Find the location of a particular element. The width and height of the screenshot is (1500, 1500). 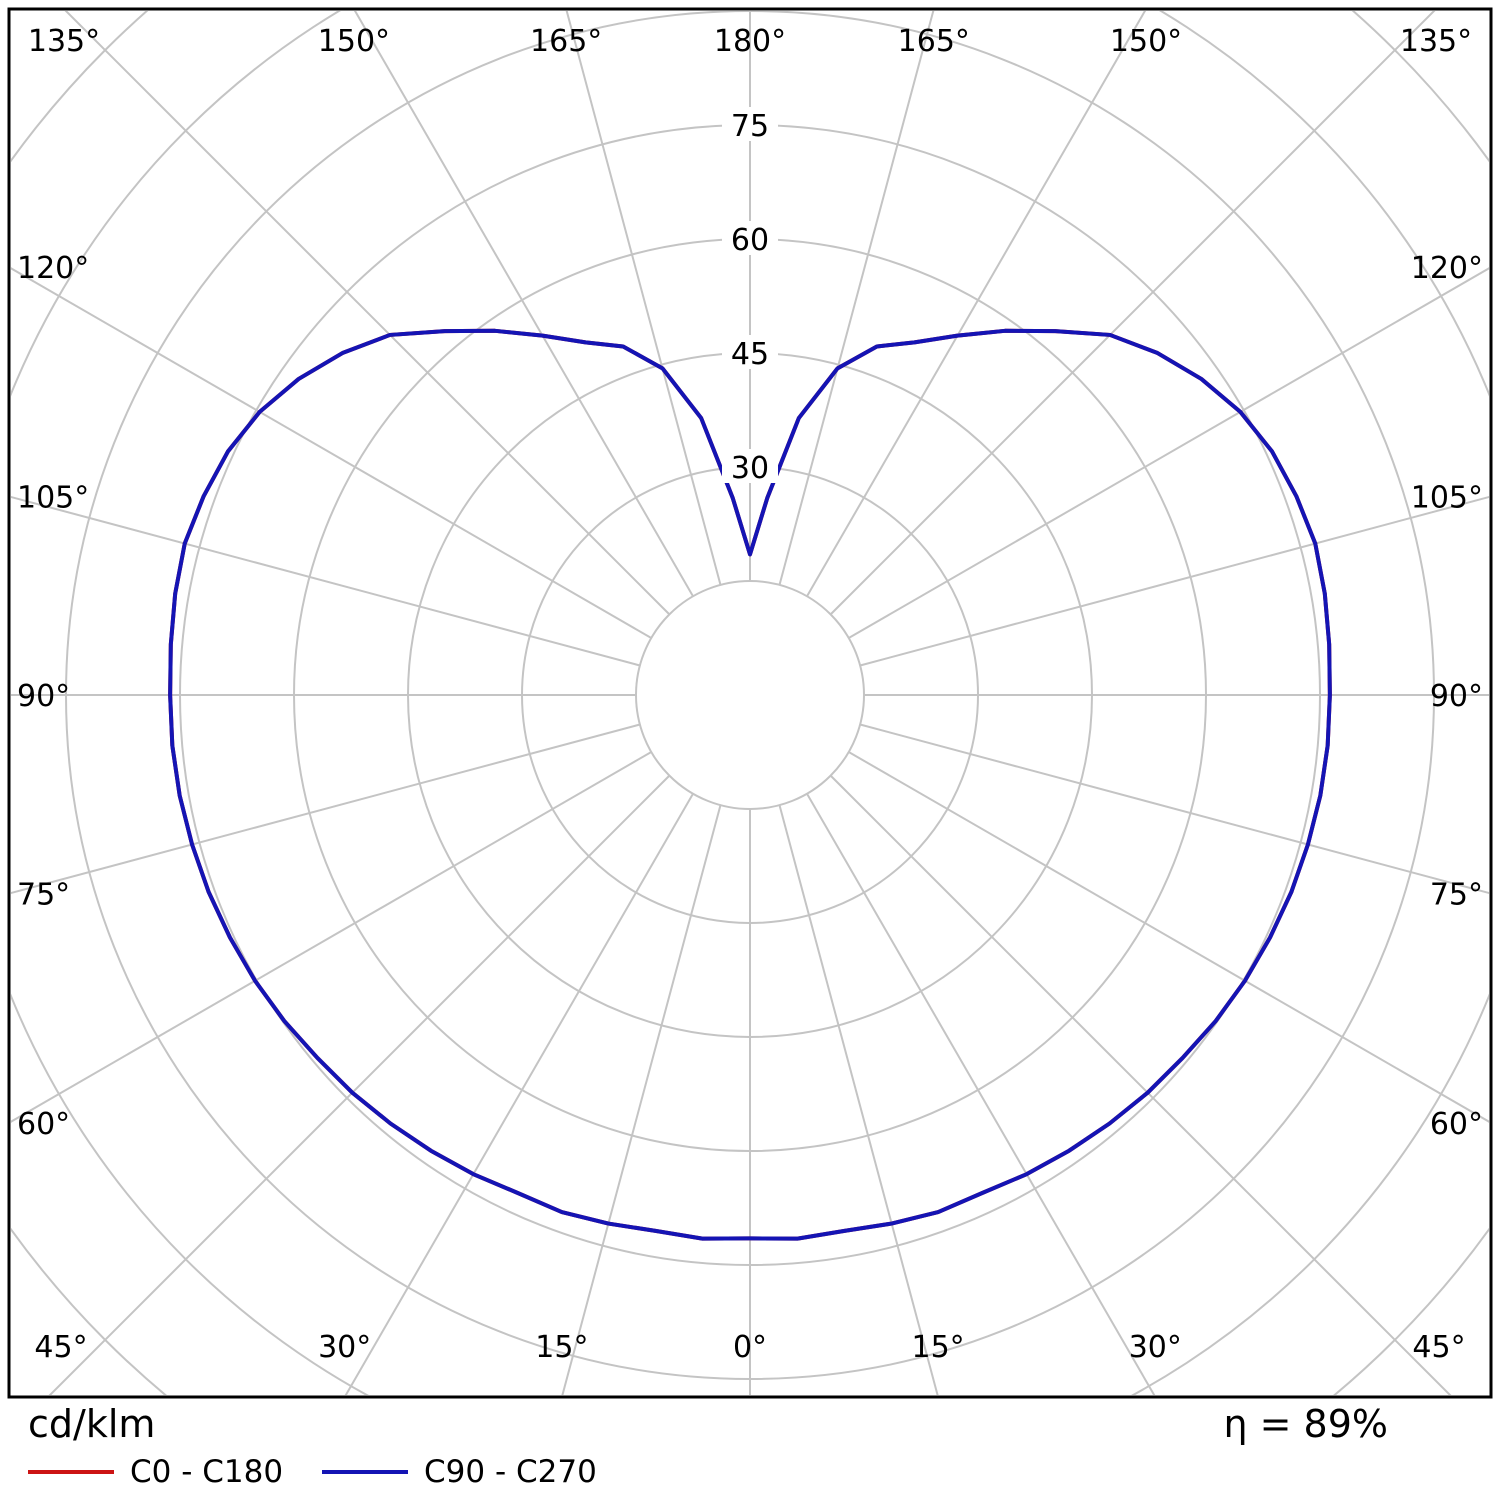

legend-label-c90-c270: C90 - C270 is located at coordinates (510, 1472).